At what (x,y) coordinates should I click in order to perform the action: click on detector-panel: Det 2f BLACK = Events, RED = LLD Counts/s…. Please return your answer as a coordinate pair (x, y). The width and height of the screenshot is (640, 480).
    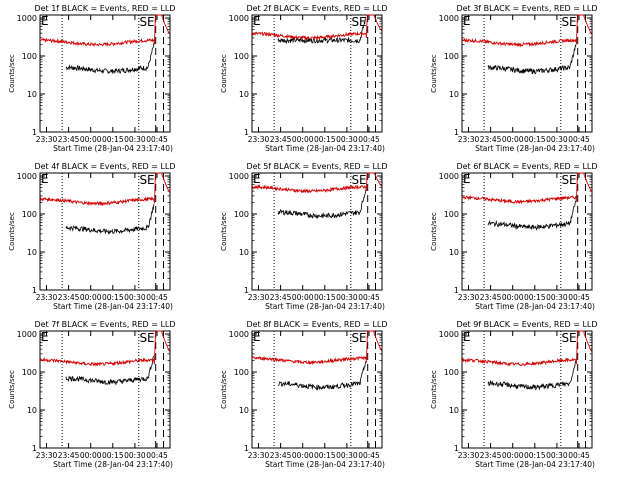
    Looking at the image, I should click on (304, 78).